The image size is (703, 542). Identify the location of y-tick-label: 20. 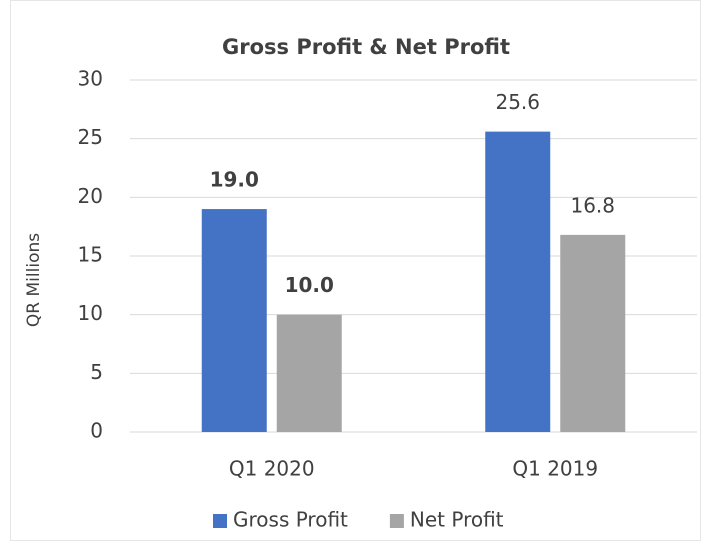
(90, 196).